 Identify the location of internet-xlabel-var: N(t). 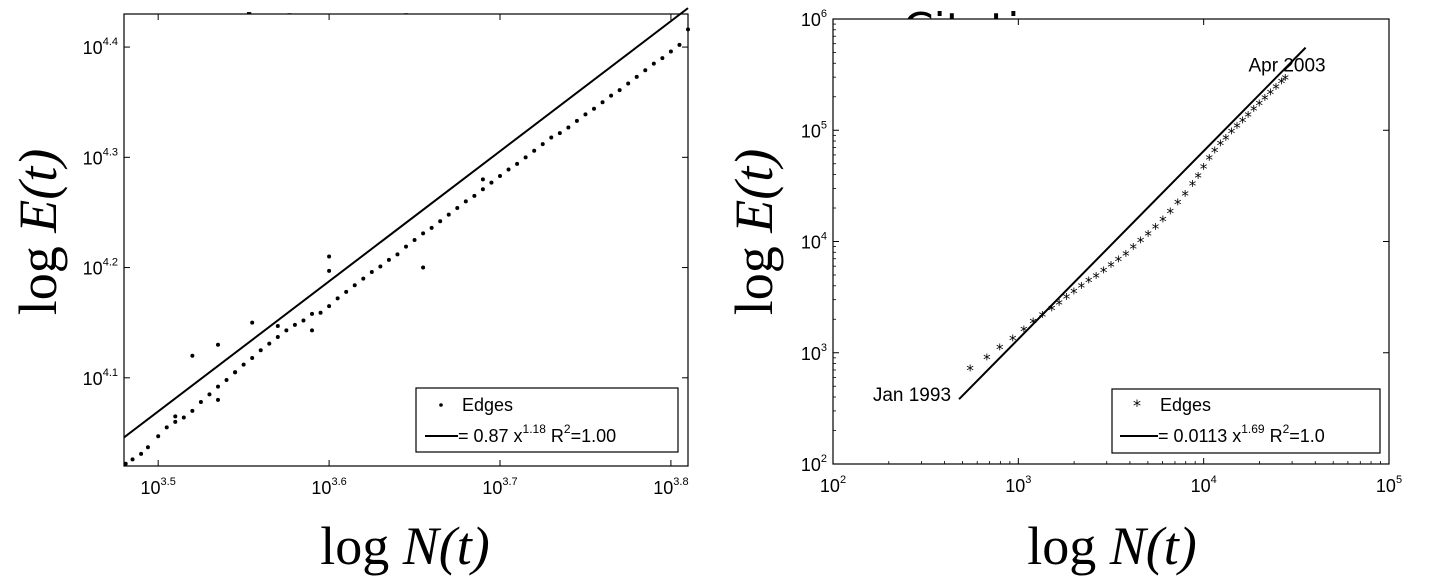
(446, 546).